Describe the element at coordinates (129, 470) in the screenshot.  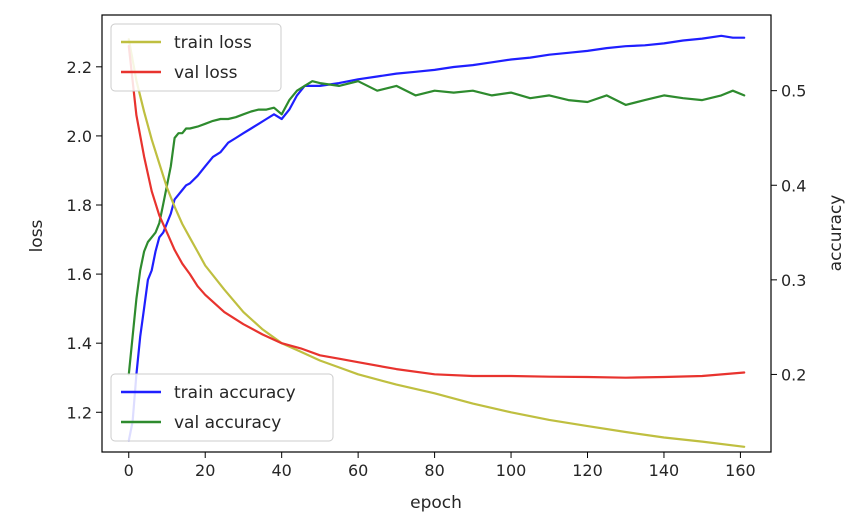
I see `x-tick-label: 0` at that location.